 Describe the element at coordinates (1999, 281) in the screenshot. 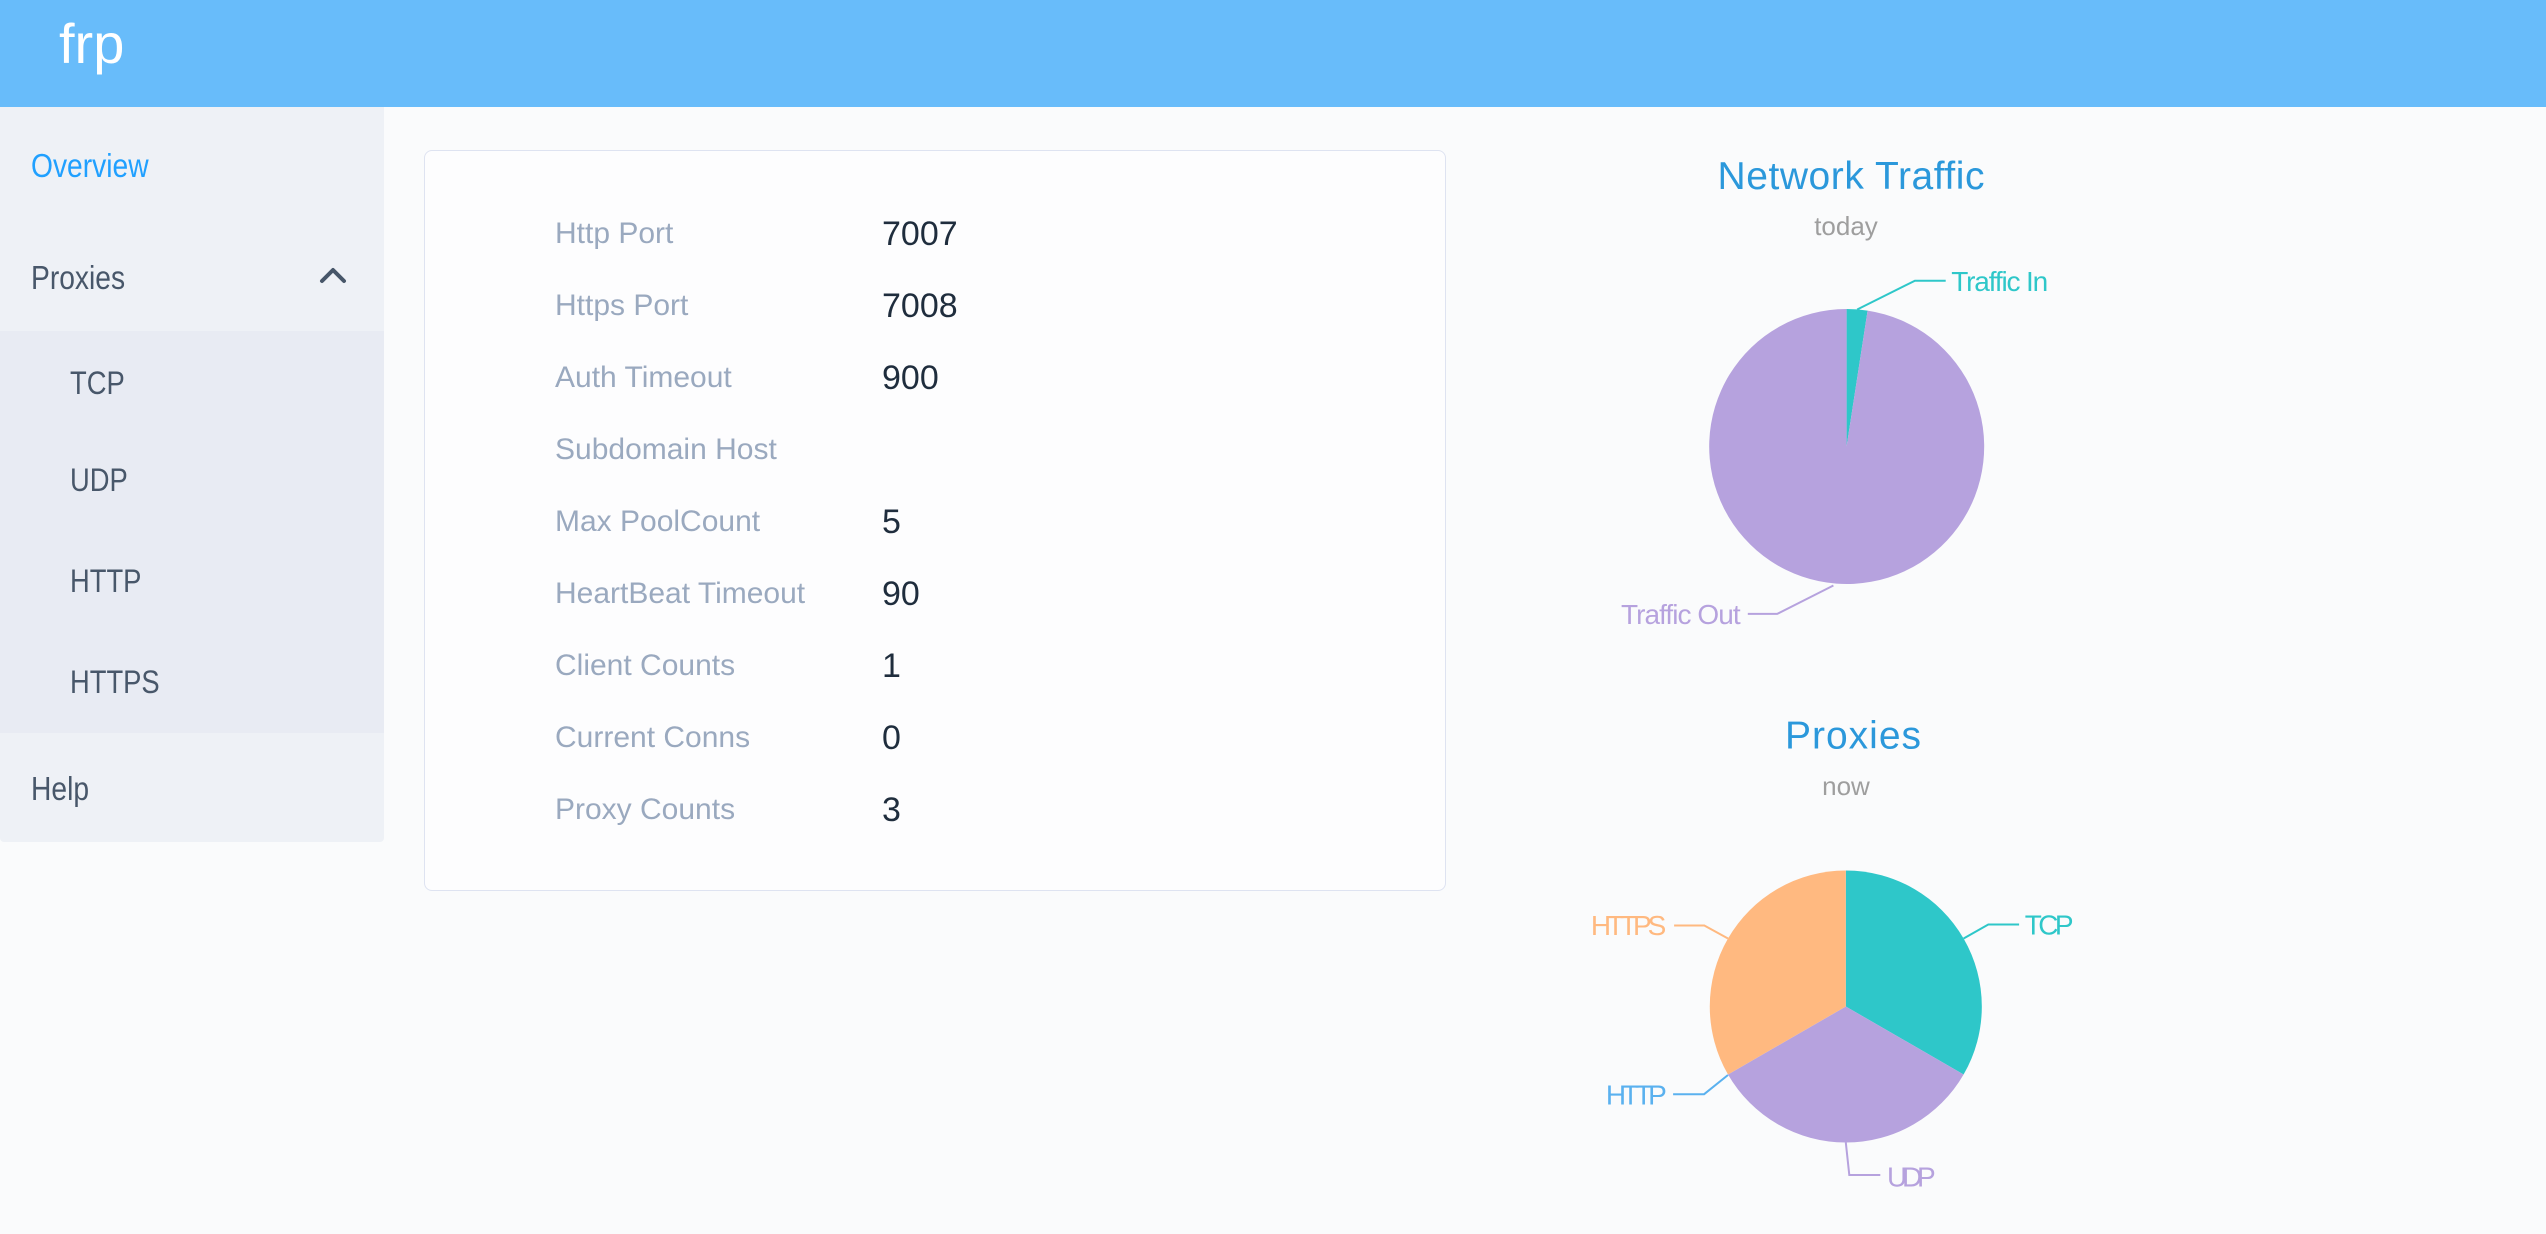

I see `svg-text: Traffic In` at that location.